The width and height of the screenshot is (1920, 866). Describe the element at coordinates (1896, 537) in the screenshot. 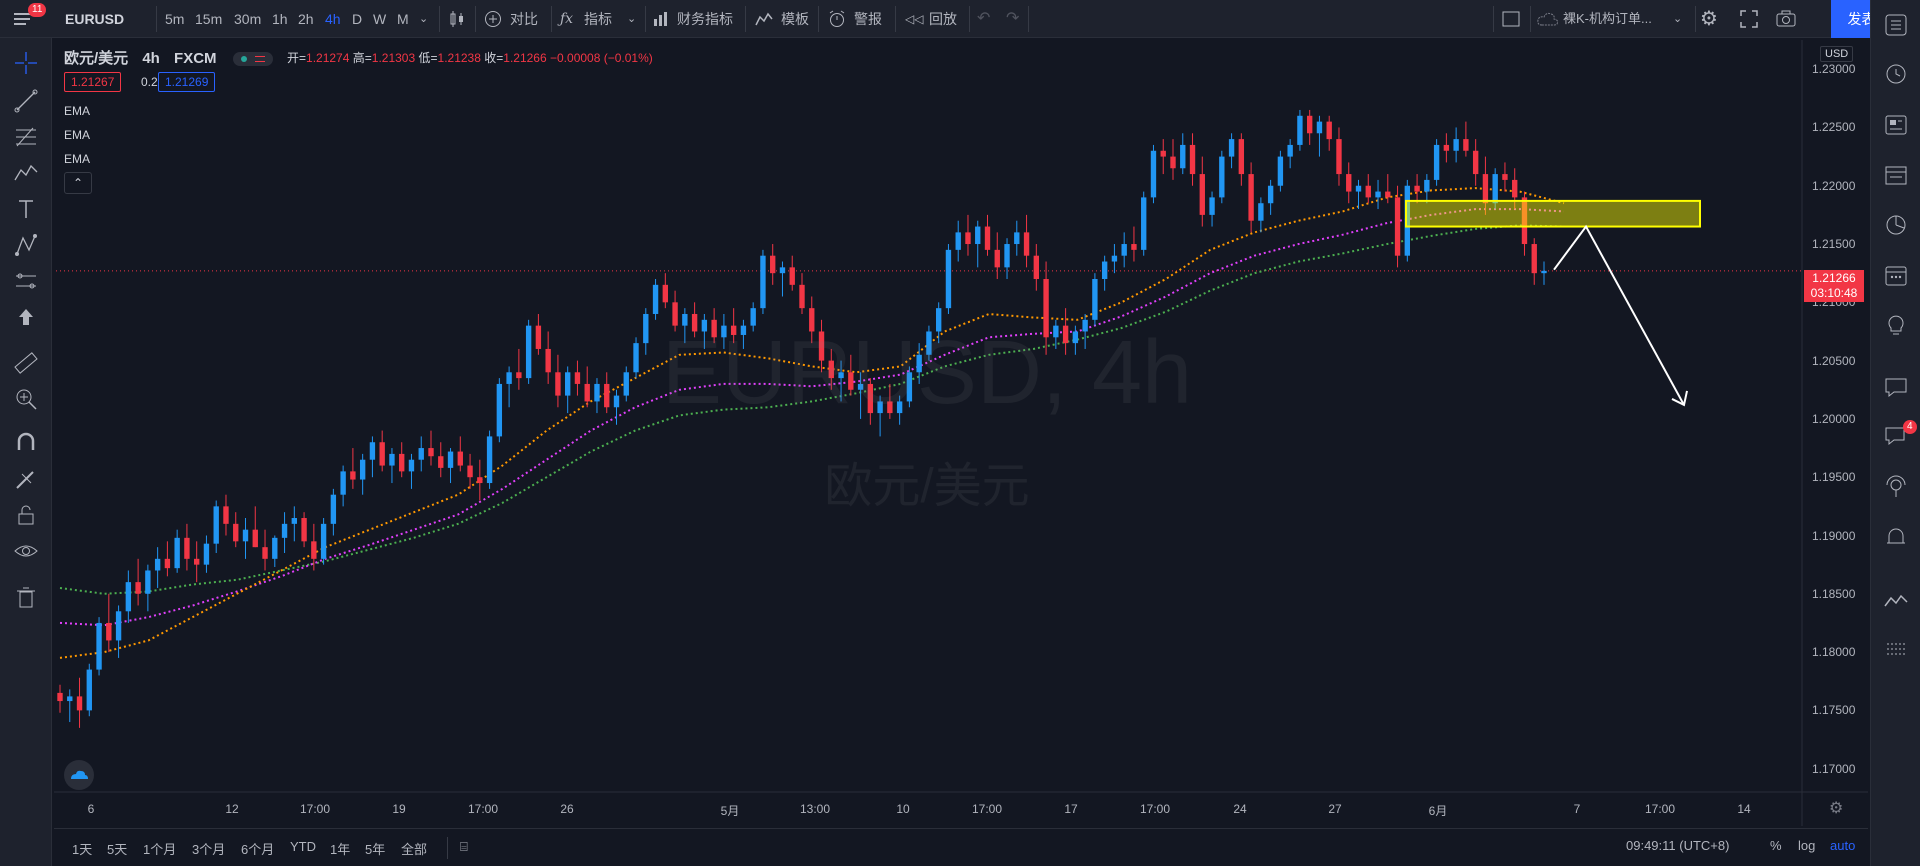

I see `bell-icon` at that location.